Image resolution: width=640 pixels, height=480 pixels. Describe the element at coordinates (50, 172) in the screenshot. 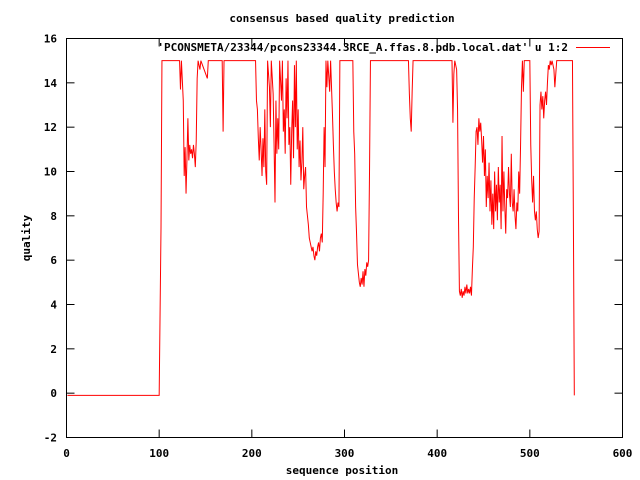

I see `y-tick-label-10: 10` at that location.